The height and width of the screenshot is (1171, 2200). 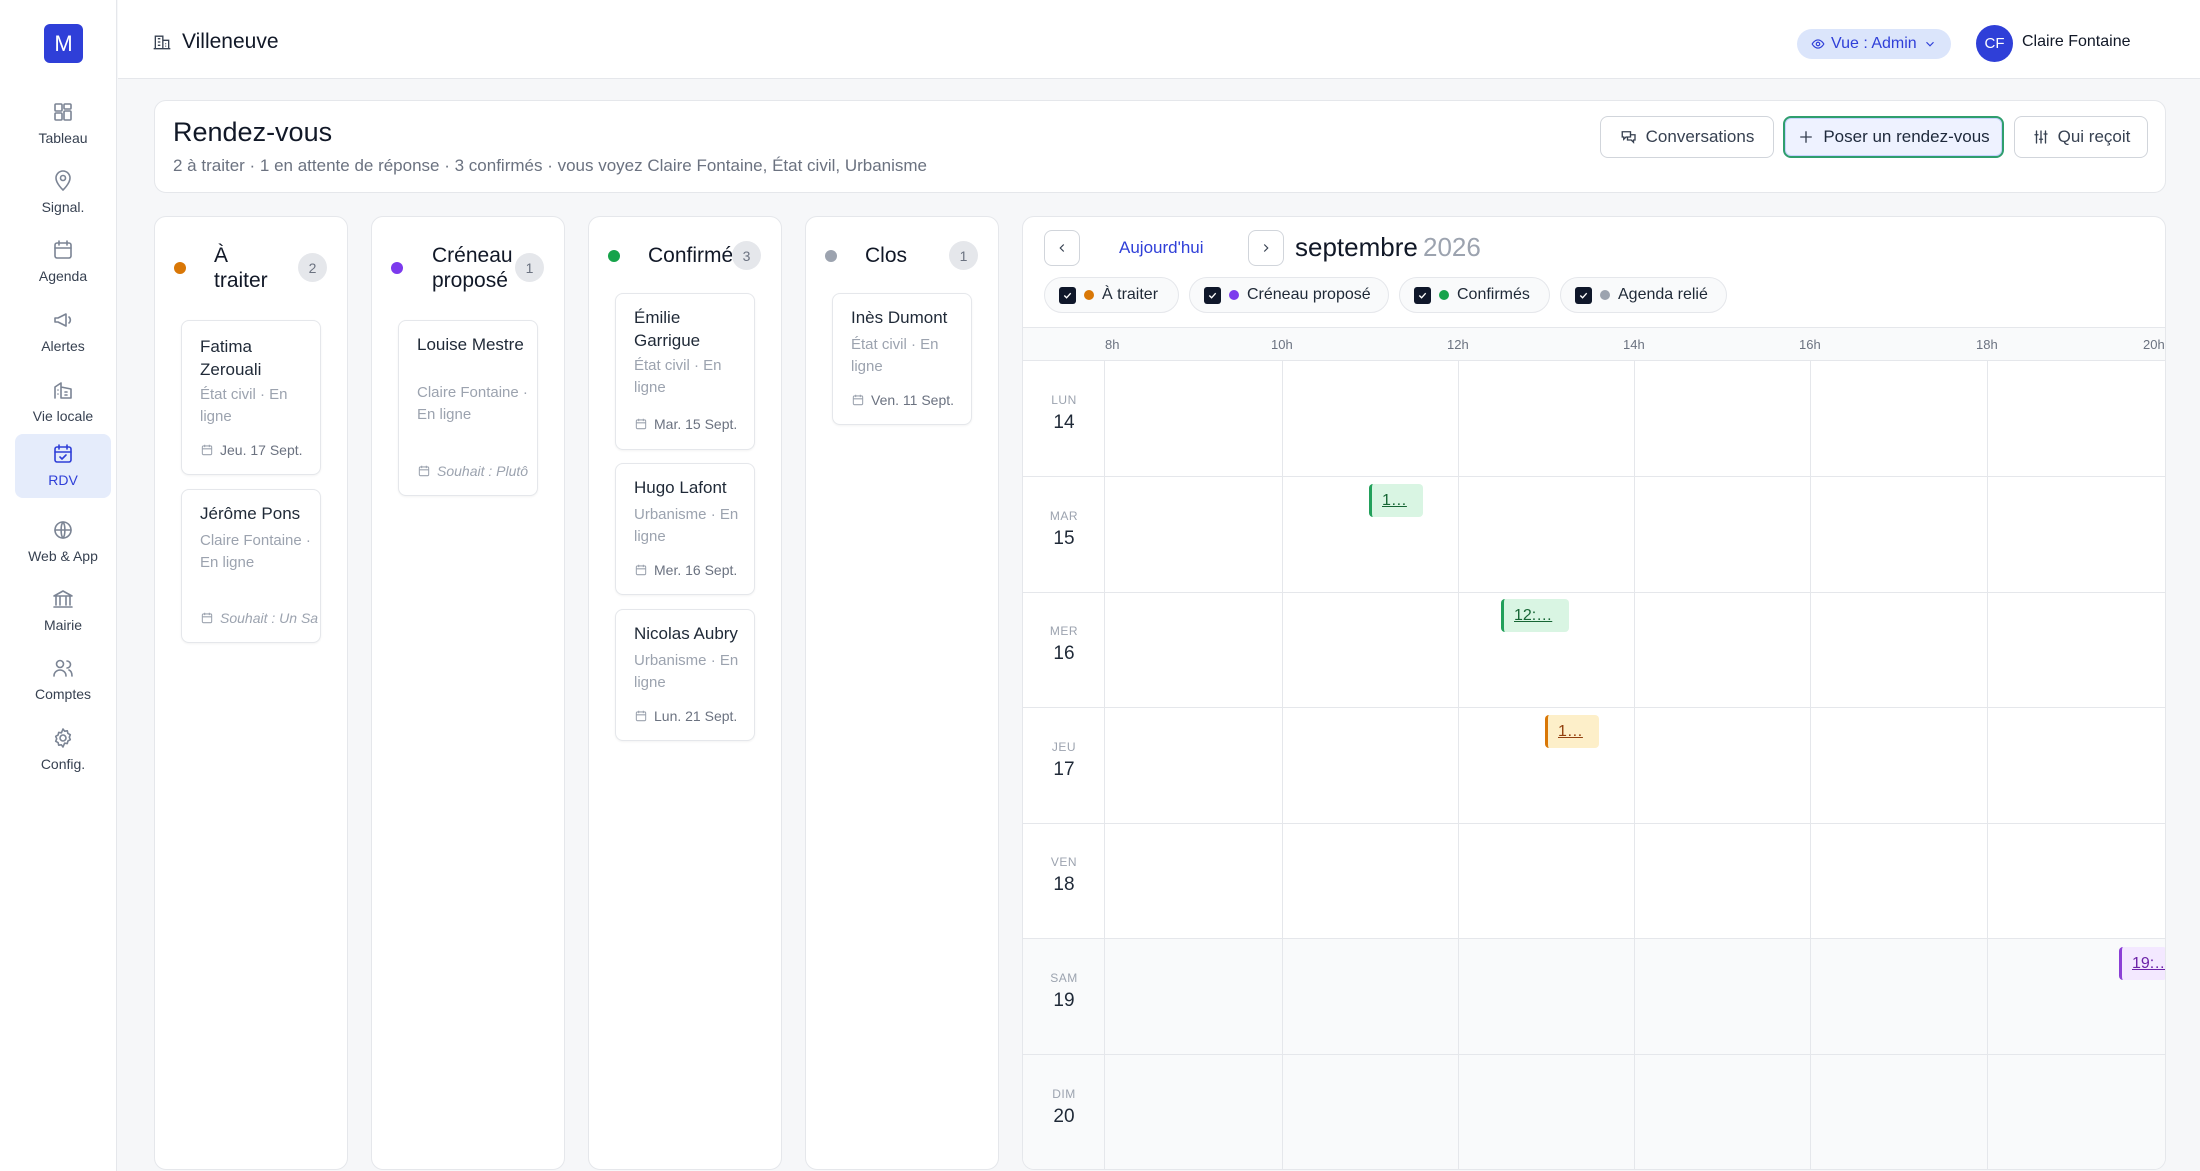 What do you see at coordinates (1594, 419) in the screenshot?
I see `day-row: LUN 14` at bounding box center [1594, 419].